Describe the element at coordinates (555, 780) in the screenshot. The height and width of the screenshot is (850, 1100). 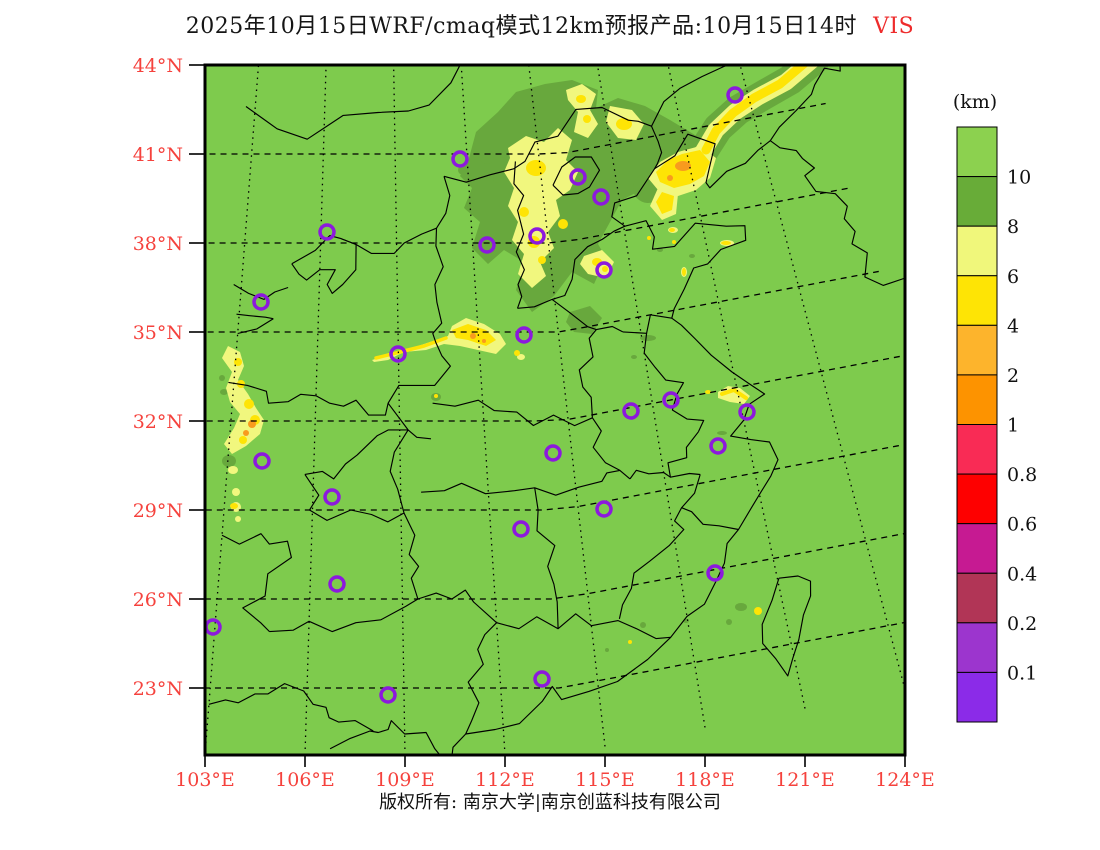
I see `longitude-axis-labels: 103°E 106°E 109°E 112°E 115°E 118°E 121°E 124°E` at that location.